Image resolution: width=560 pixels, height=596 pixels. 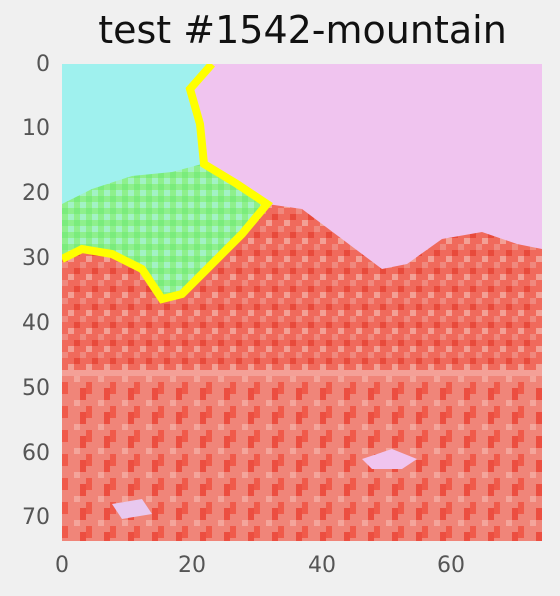 What do you see at coordinates (322, 565) in the screenshot?
I see `x-tick-40: 40` at bounding box center [322, 565].